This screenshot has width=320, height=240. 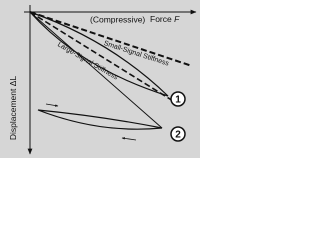 I want to click on y-axis-label: Displacement ΔL, so click(x=13, y=108).